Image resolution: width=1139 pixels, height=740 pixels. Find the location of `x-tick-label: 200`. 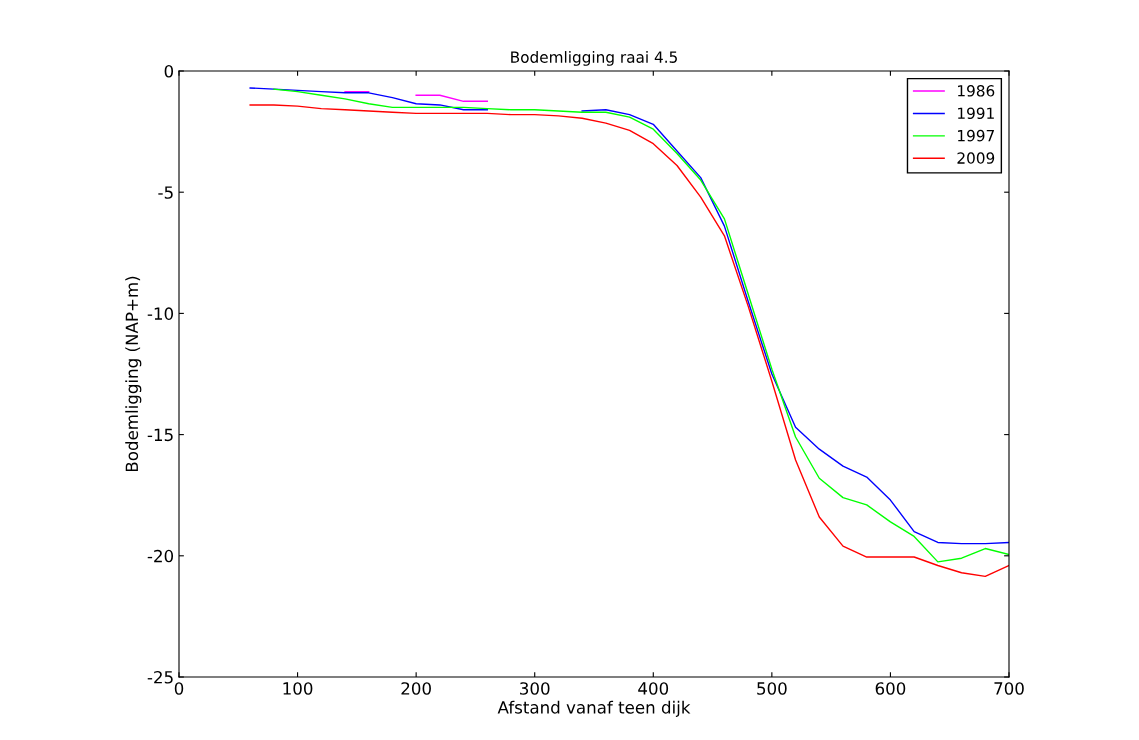

x-tick-label: 200 is located at coordinates (416, 688).